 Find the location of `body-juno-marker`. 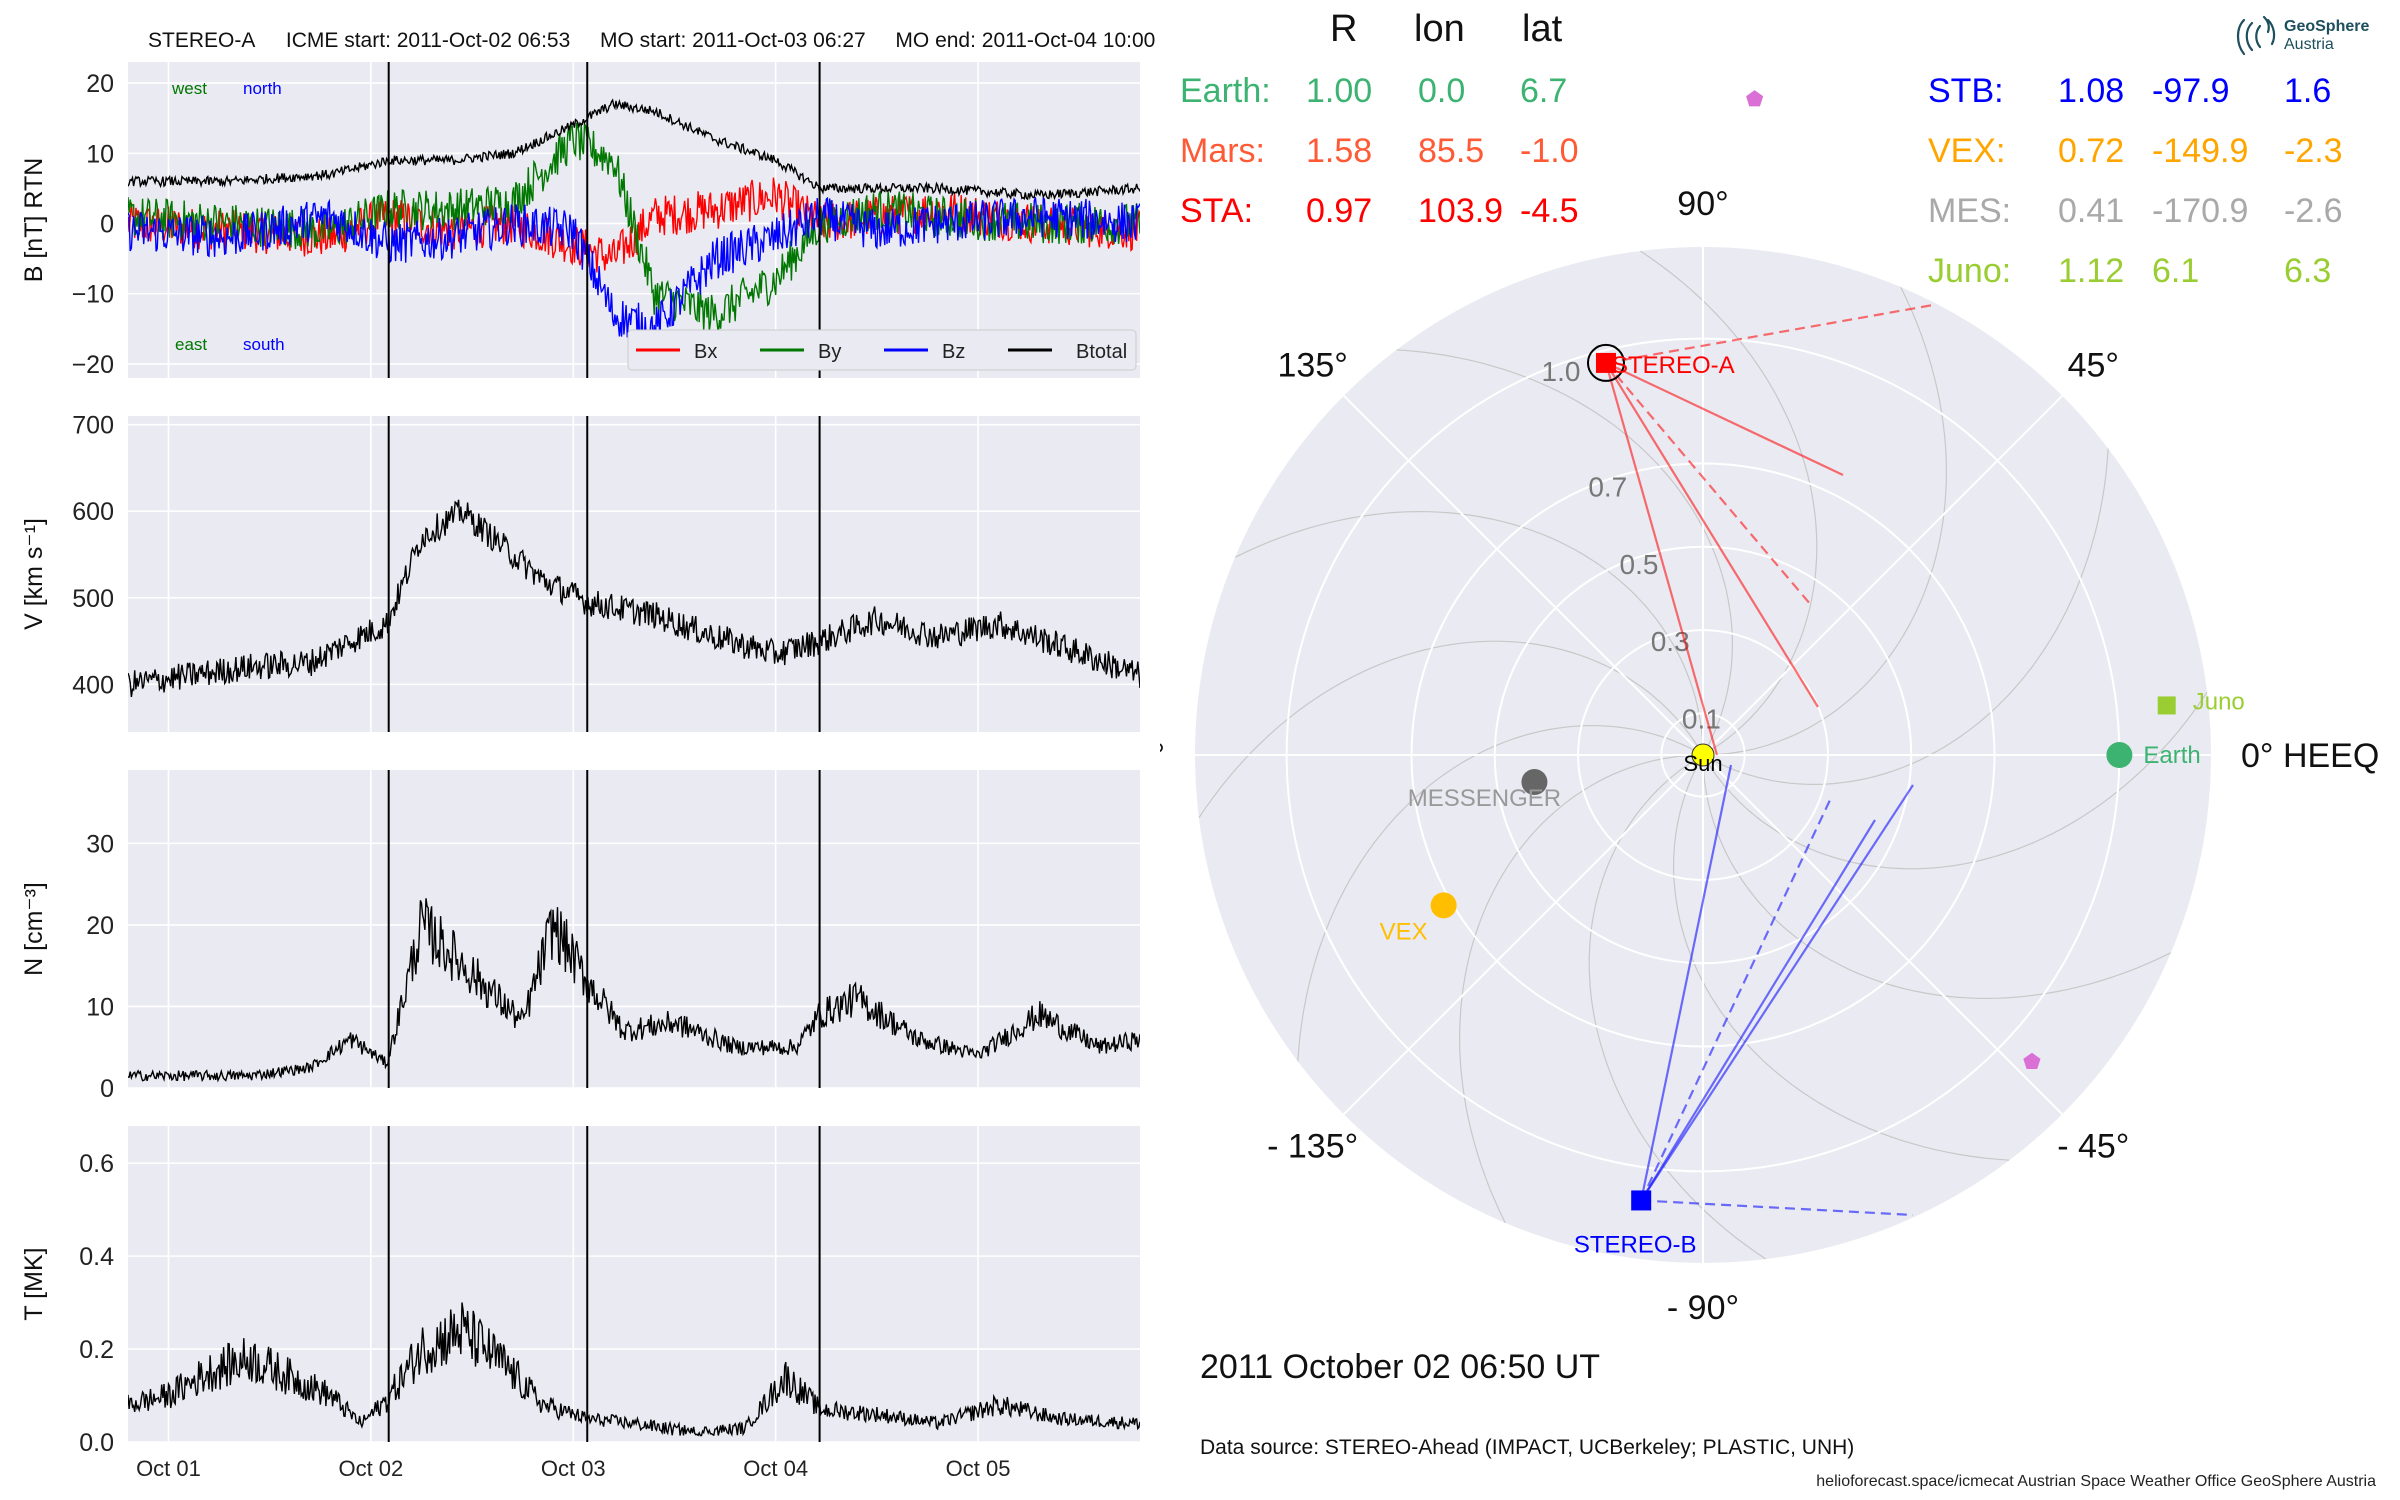

body-juno-marker is located at coordinates (2166, 705).